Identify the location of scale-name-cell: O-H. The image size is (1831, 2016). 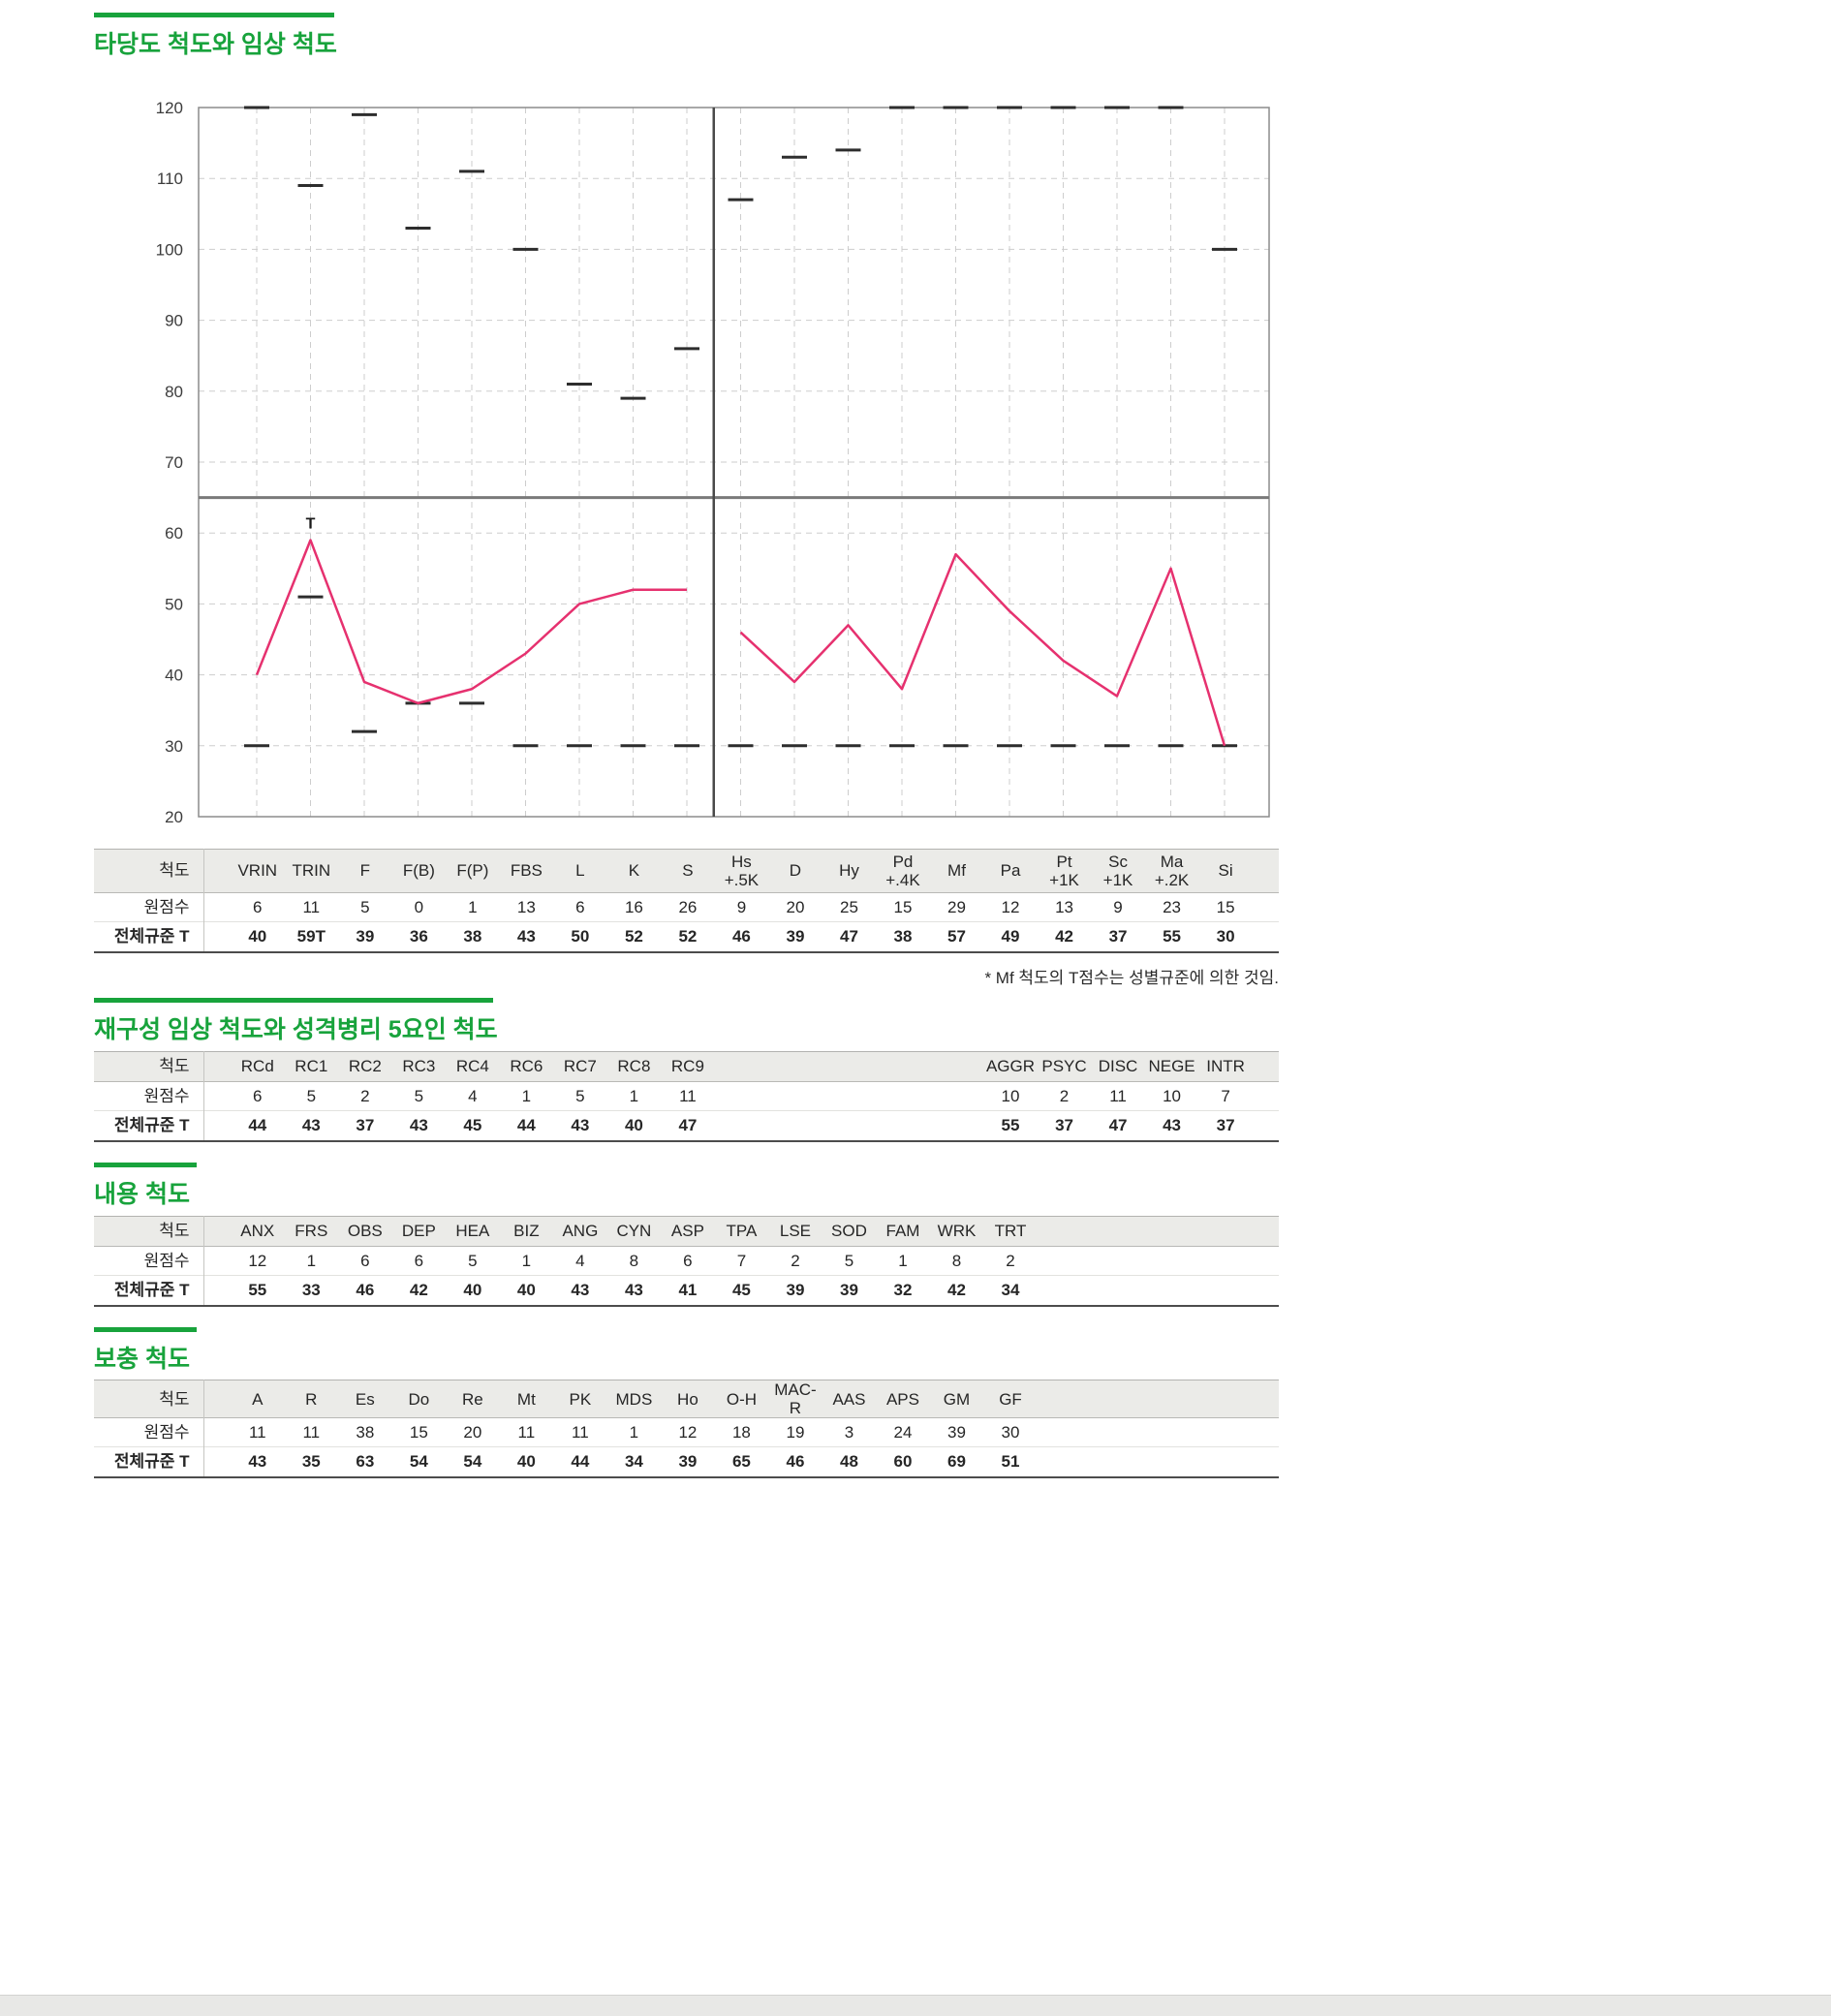
(742, 1399).